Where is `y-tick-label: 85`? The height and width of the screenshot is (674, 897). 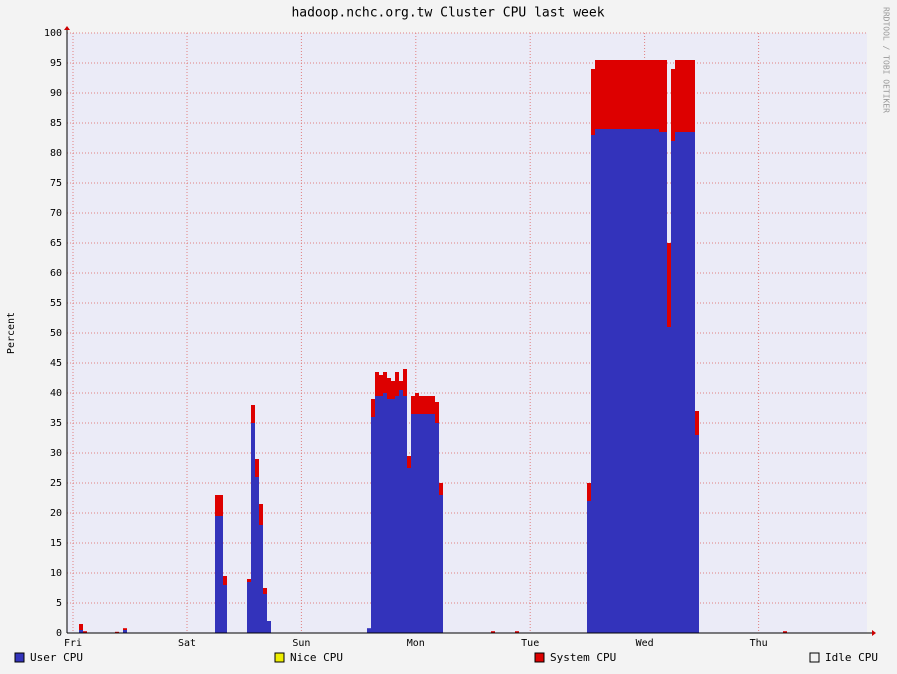
y-tick-label: 85 is located at coordinates (56, 123).